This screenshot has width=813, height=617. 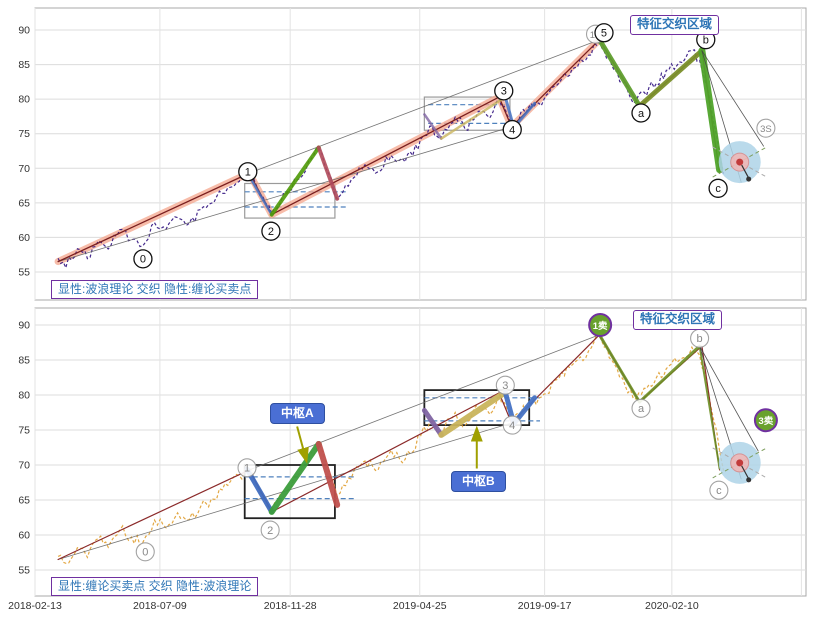 What do you see at coordinates (670, 374) in the screenshot?
I see `segment-wave-ab-thin` at bounding box center [670, 374].